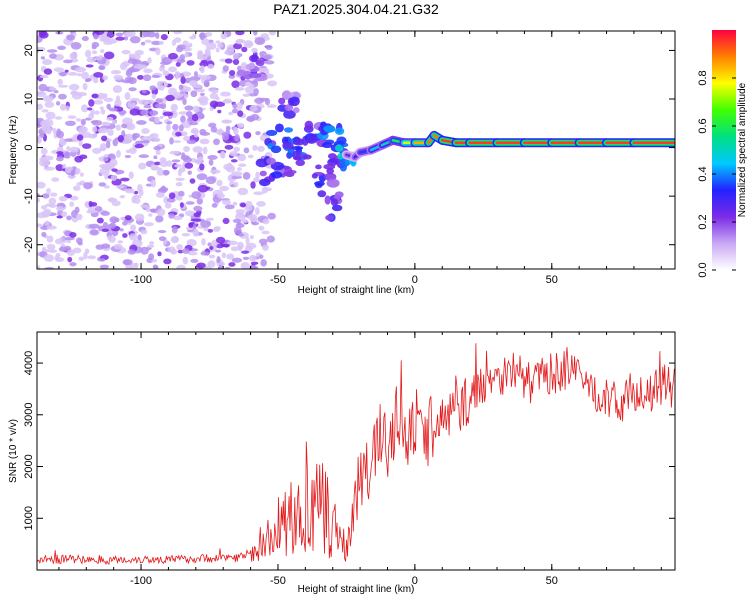  I want to click on y-tick-label: -10, so click(29, 196).